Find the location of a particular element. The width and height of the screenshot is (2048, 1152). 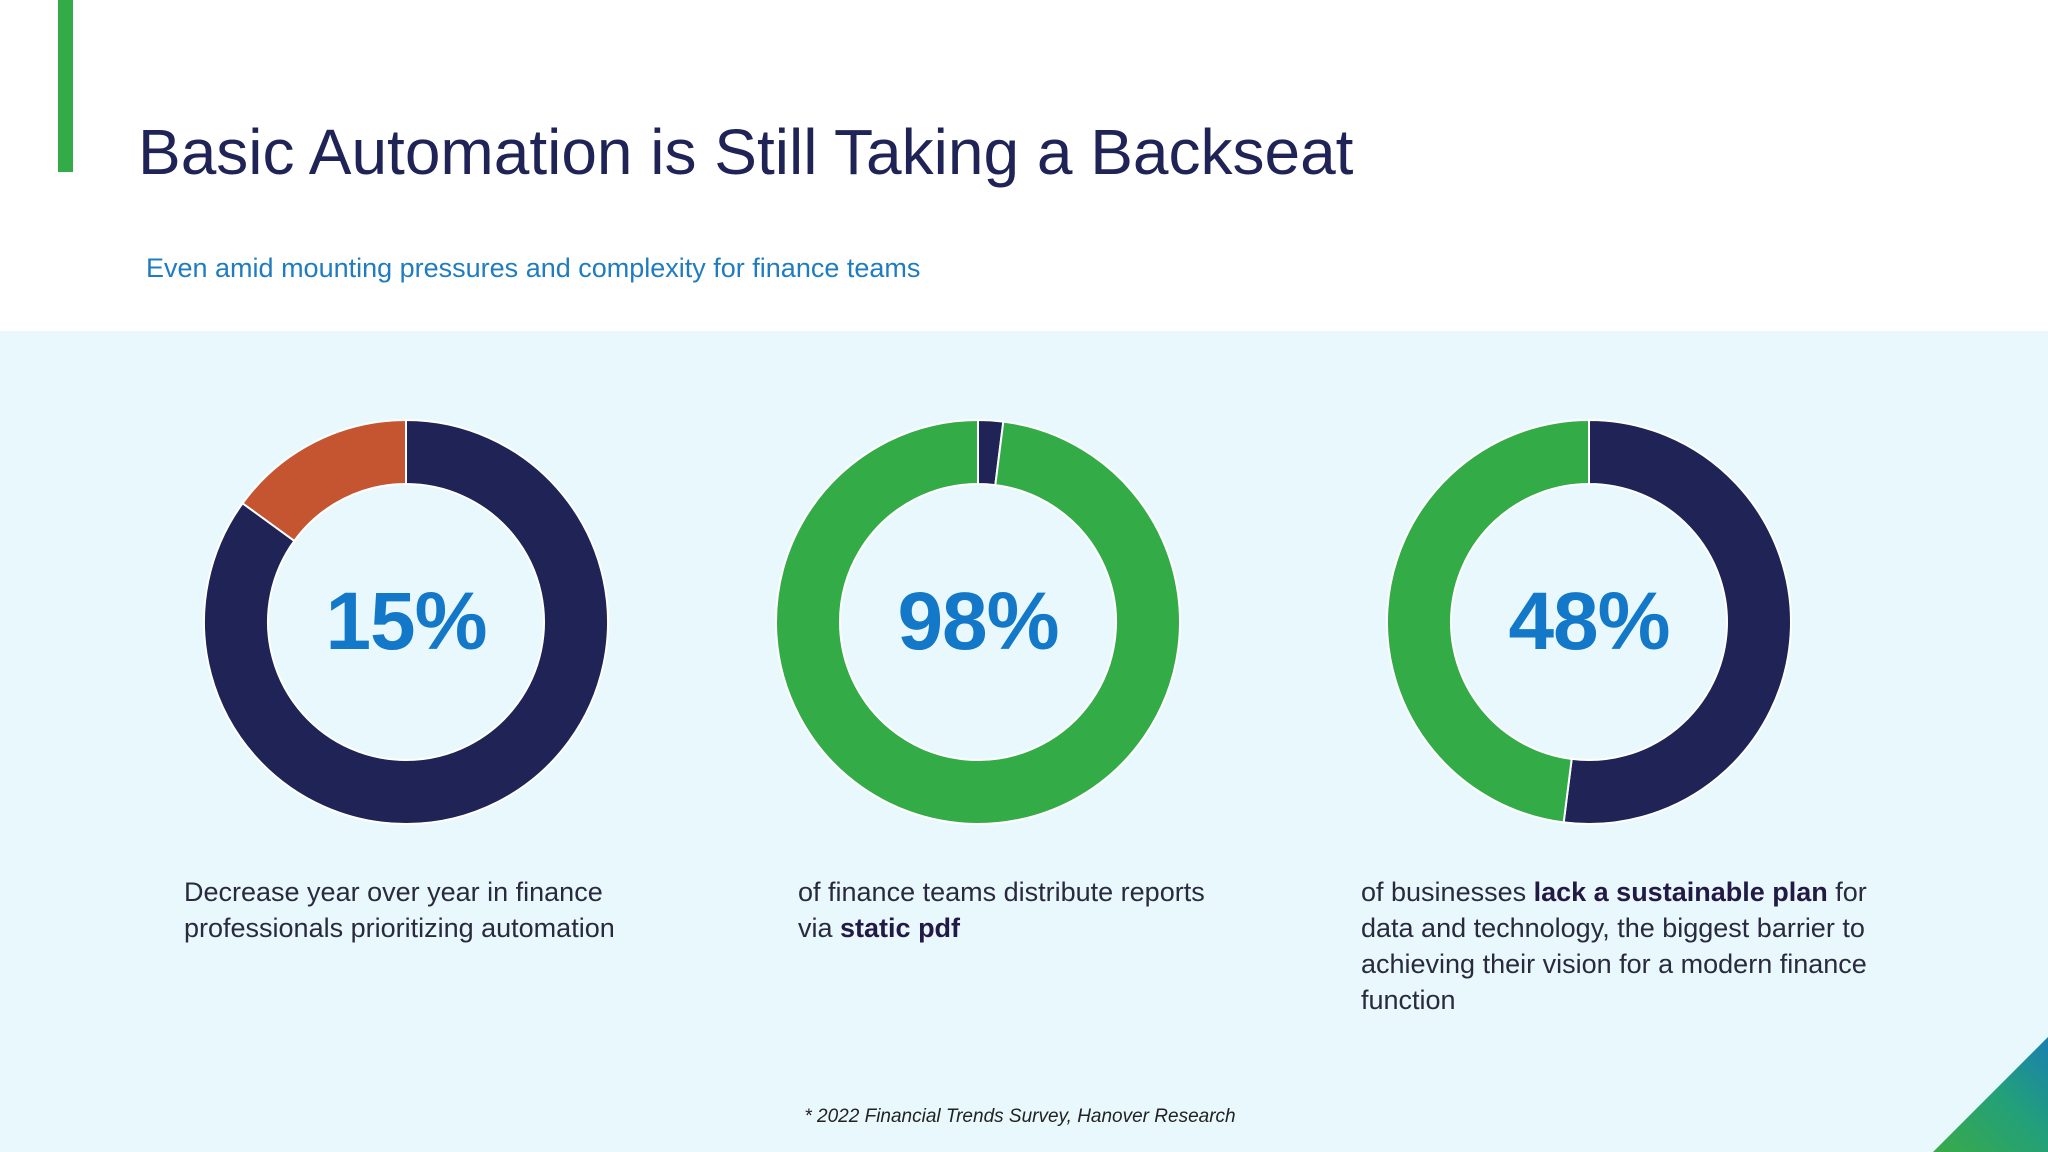

caption-text: of finance teams distribute reports via is located at coordinates (1001, 910).